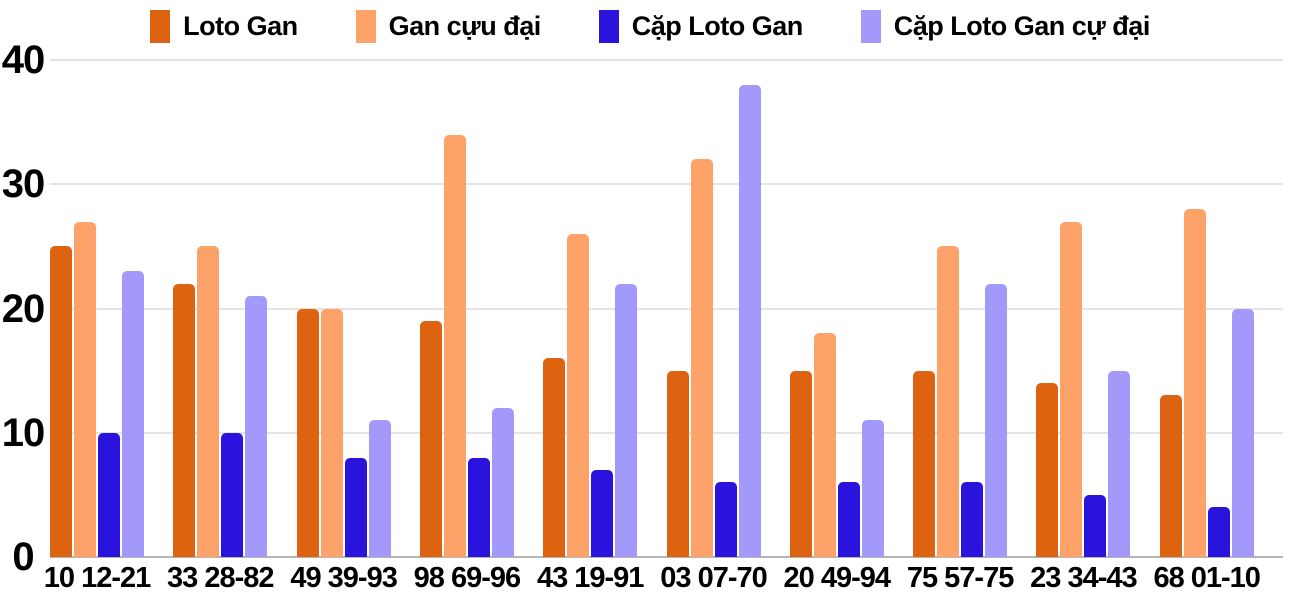 The width and height of the screenshot is (1300, 600). Describe the element at coordinates (725, 326) in the screenshot. I see `bar-group-03-07-70: 03 07-70` at that location.